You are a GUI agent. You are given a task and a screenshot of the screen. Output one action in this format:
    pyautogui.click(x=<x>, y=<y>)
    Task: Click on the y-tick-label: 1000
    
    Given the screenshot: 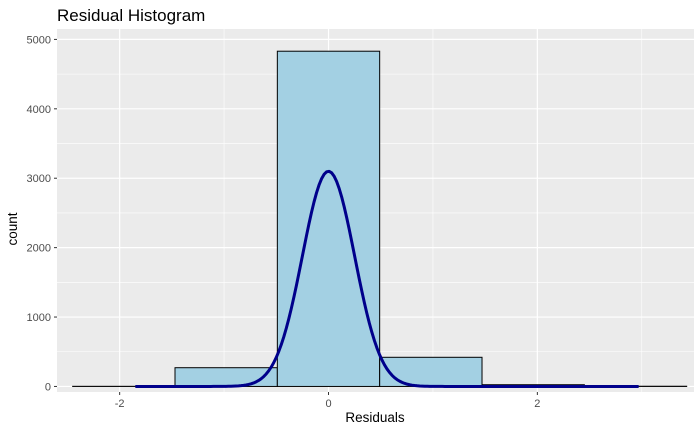 What is the action you would take?
    pyautogui.click(x=39, y=318)
    